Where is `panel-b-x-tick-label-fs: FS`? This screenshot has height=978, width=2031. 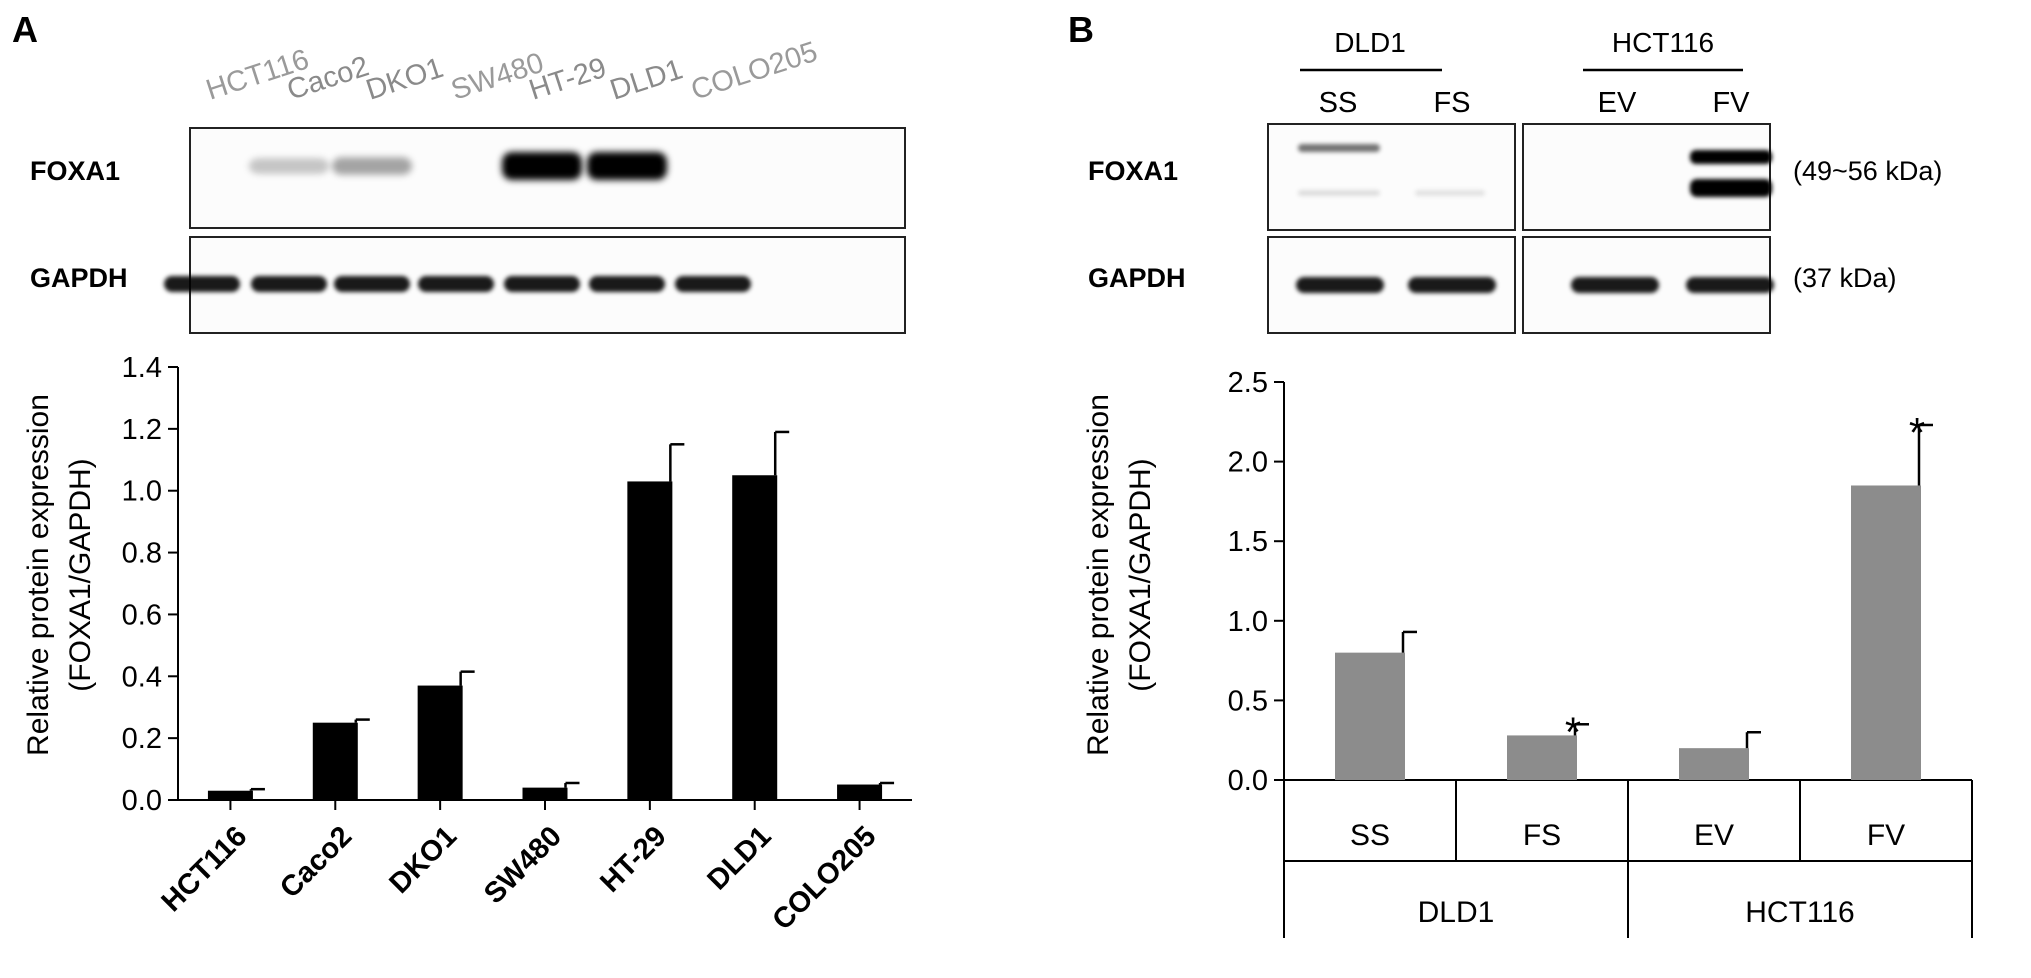 panel-b-x-tick-label-fs: FS is located at coordinates (1542, 835).